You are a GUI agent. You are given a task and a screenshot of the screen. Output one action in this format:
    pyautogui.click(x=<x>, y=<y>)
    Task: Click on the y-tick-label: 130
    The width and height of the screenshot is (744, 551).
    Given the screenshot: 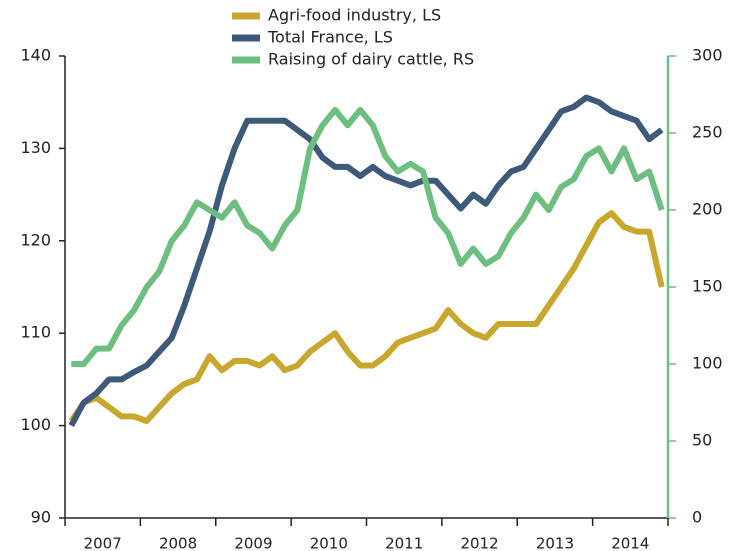 What is the action you would take?
    pyautogui.click(x=35, y=147)
    